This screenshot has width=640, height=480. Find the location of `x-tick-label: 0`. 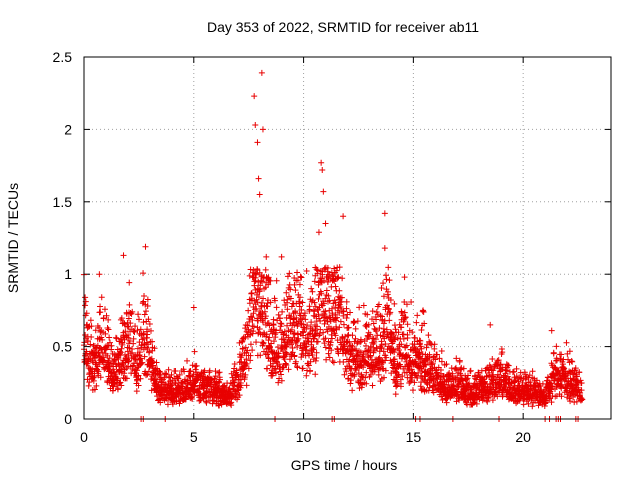

x-tick-label: 0 is located at coordinates (84, 437).